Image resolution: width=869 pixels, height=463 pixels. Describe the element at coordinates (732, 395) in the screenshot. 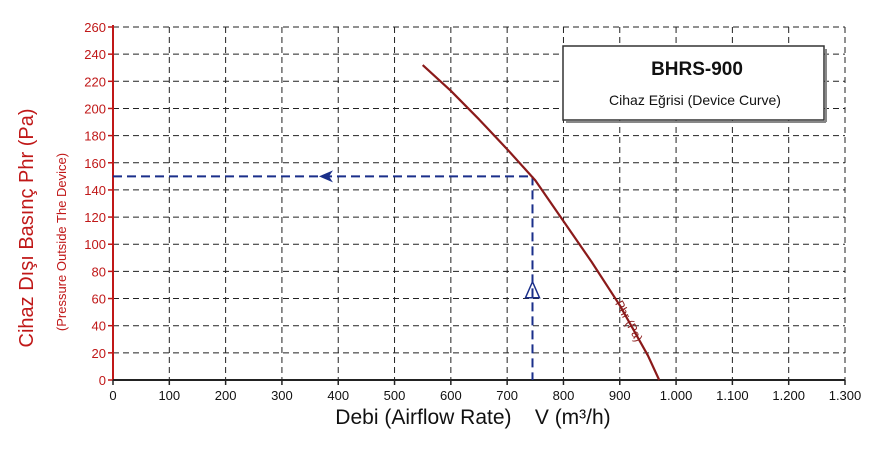

I see `x-tick-label-11: 1.100` at that location.